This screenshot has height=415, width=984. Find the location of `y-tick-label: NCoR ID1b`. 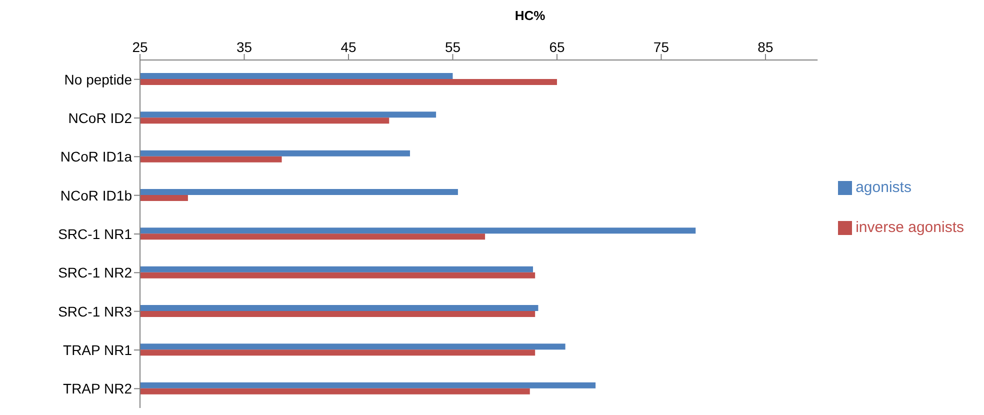

y-tick-label: NCoR ID1b is located at coordinates (96, 195).